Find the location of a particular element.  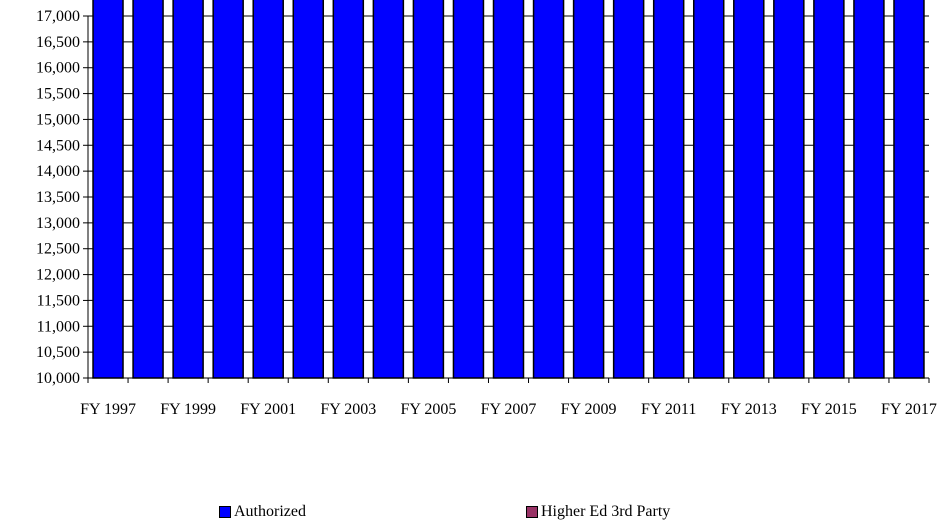

bar-authorized-fy-2015 is located at coordinates (829, 189).